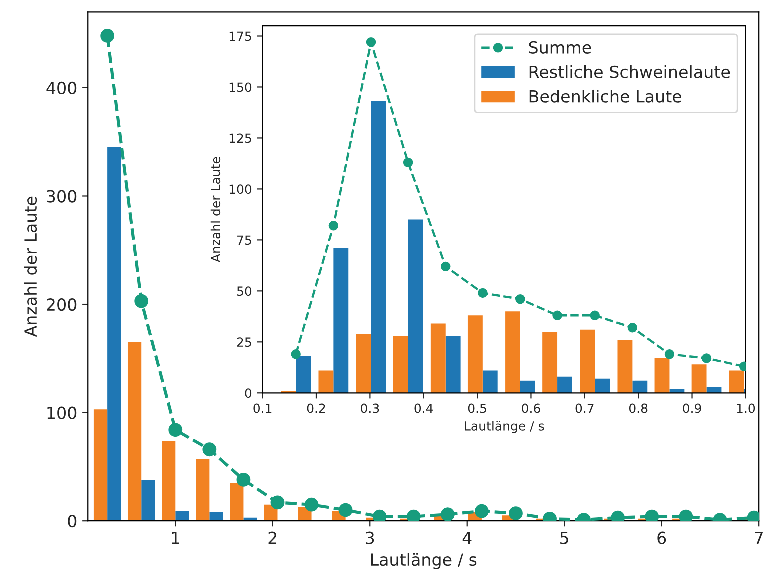 The width and height of the screenshot is (773, 579). What do you see at coordinates (638, 409) in the screenshot?
I see `x-tick-label: 0.8` at bounding box center [638, 409].